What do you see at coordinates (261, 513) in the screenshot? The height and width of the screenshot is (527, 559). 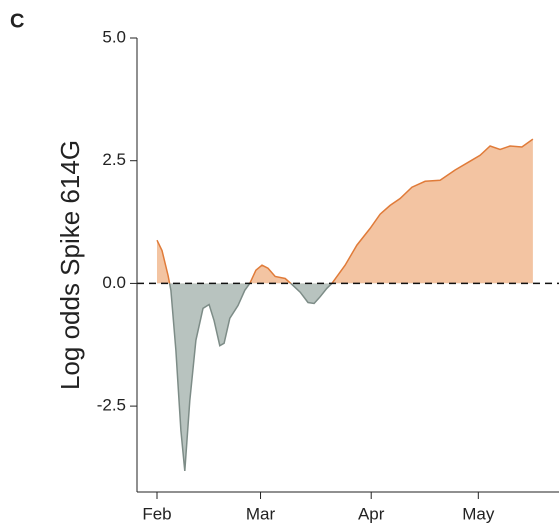 I see `x-tick-label: Mar` at bounding box center [261, 513].